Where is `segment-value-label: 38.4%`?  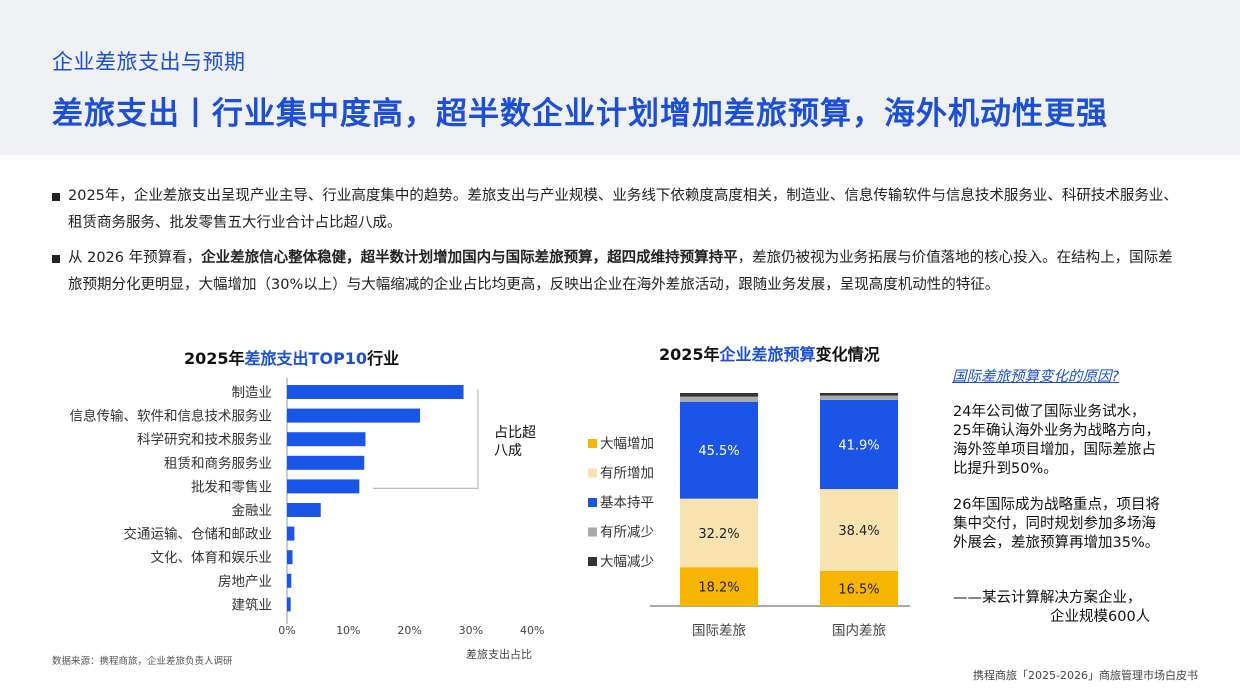 segment-value-label: 38.4% is located at coordinates (858, 531).